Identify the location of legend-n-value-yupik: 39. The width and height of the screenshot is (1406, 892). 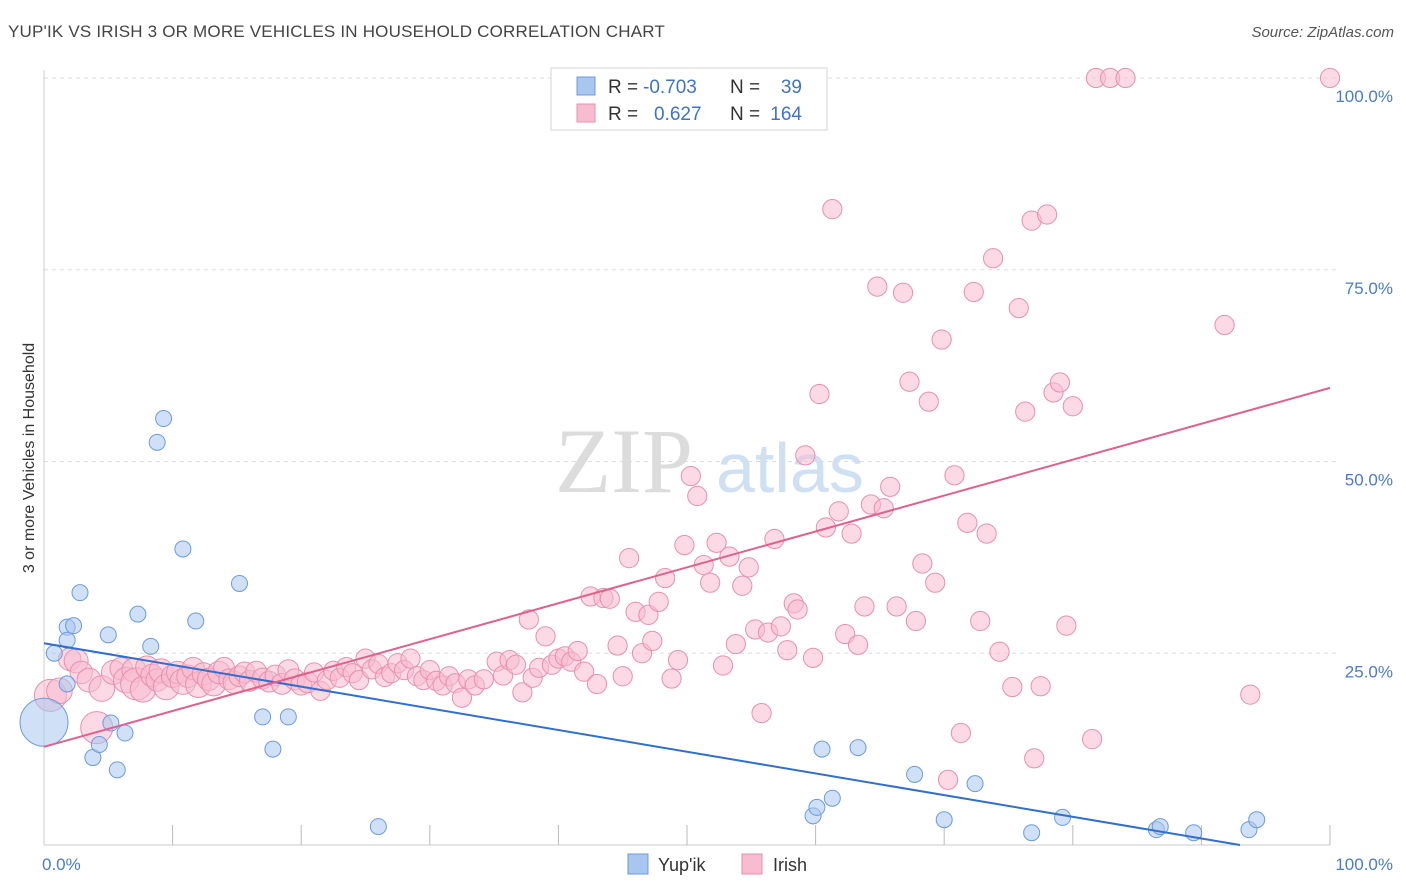
(791, 87).